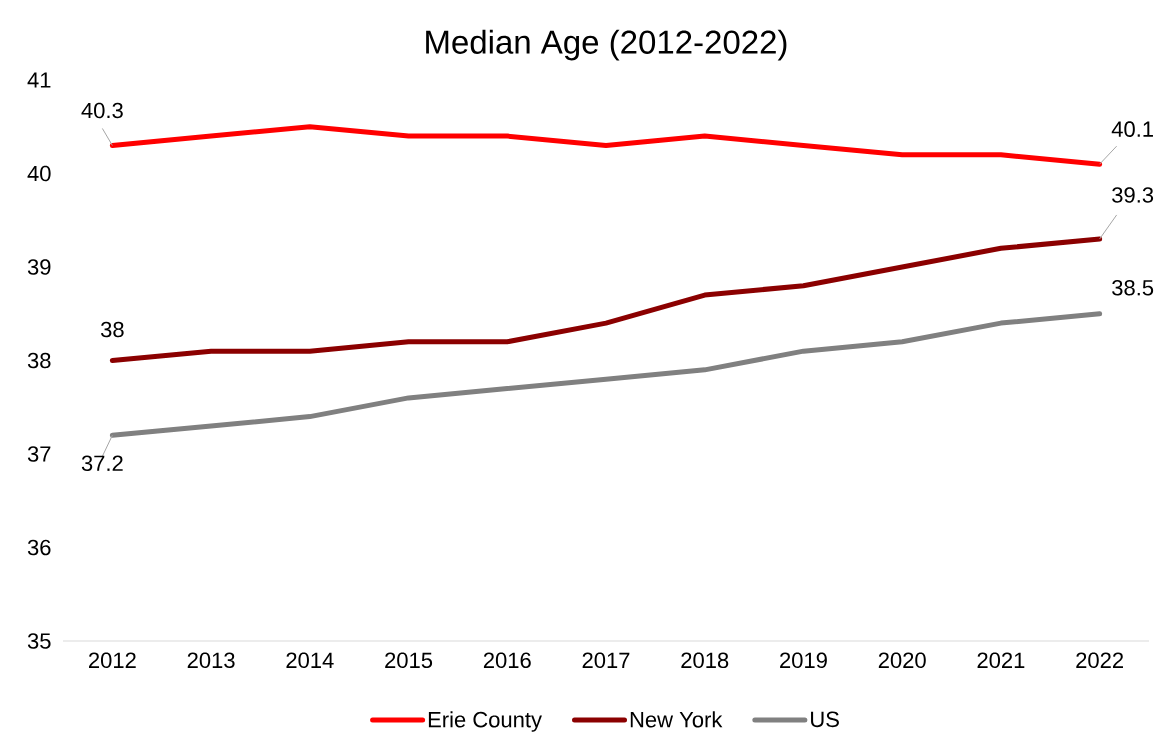 This screenshot has width=1156, height=738. I want to click on legend-label: New York, so click(676, 719).